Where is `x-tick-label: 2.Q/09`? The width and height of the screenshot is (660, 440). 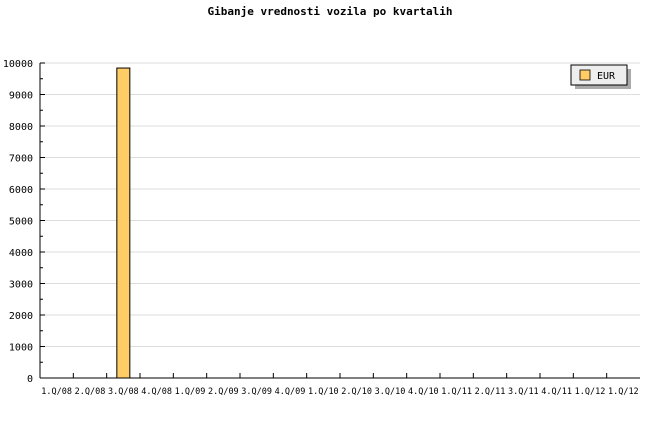 x-tick-label: 2.Q/09 is located at coordinates (223, 392).